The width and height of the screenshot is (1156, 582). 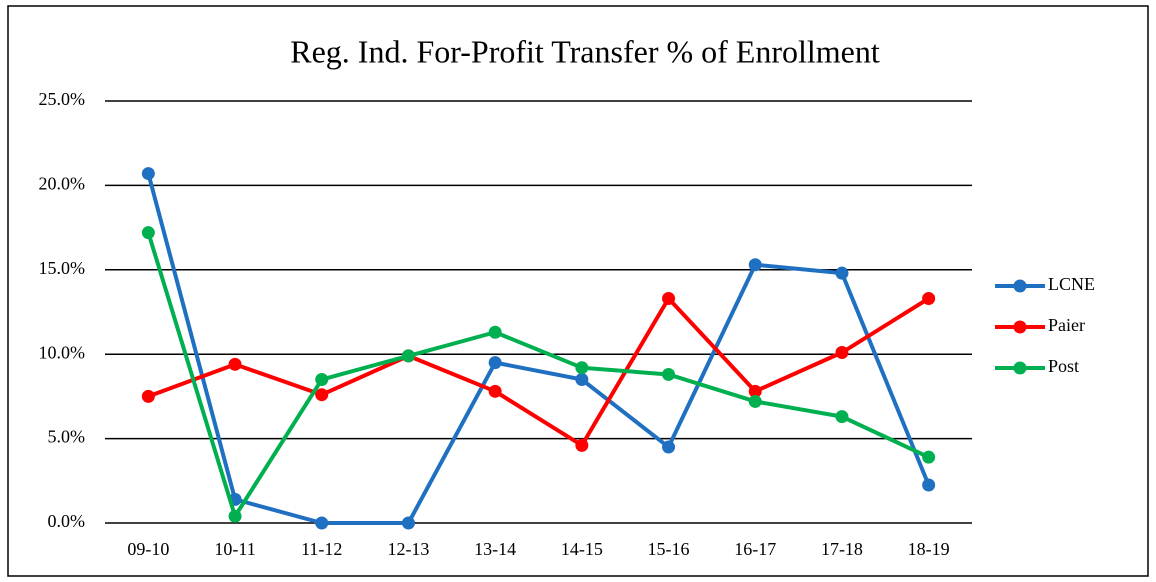 I want to click on x-tick-label: 09-10, so click(x=148, y=549).